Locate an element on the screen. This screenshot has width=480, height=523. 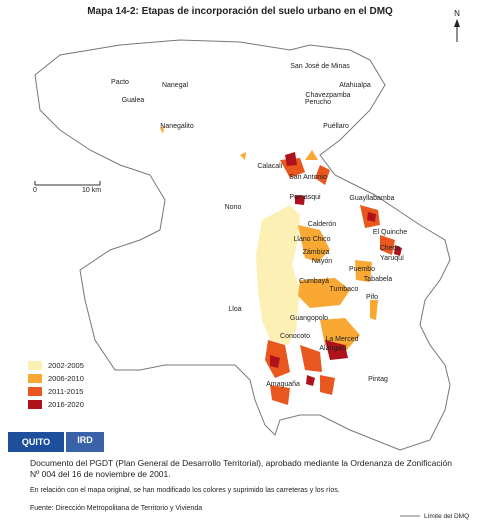
place-label: Tumbaco is located at coordinates (344, 289).